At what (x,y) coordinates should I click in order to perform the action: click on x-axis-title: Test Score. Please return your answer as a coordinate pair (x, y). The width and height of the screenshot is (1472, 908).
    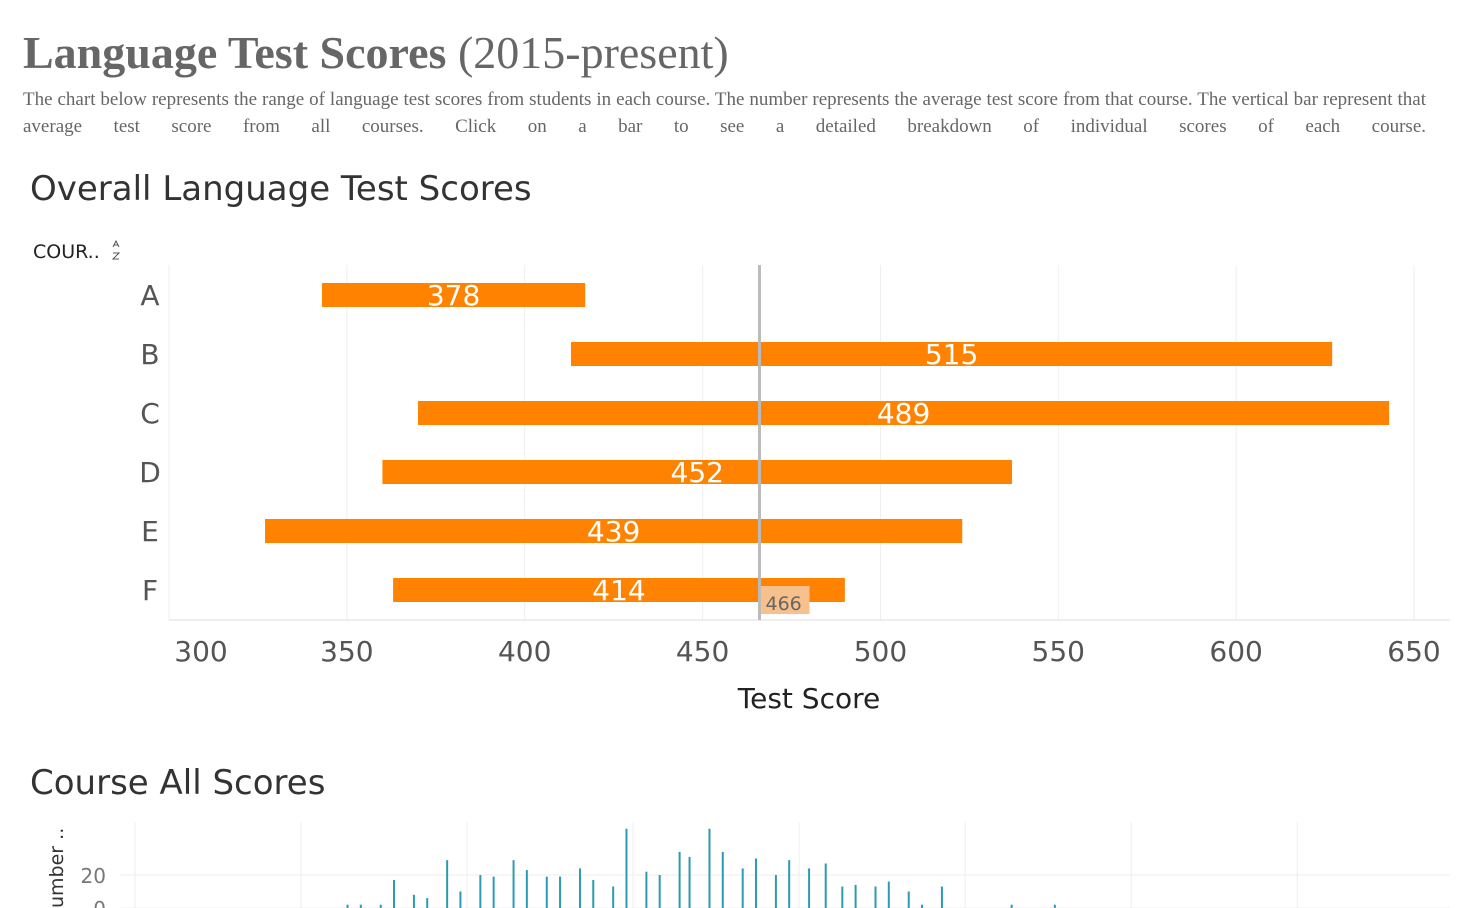
    Looking at the image, I should click on (808, 698).